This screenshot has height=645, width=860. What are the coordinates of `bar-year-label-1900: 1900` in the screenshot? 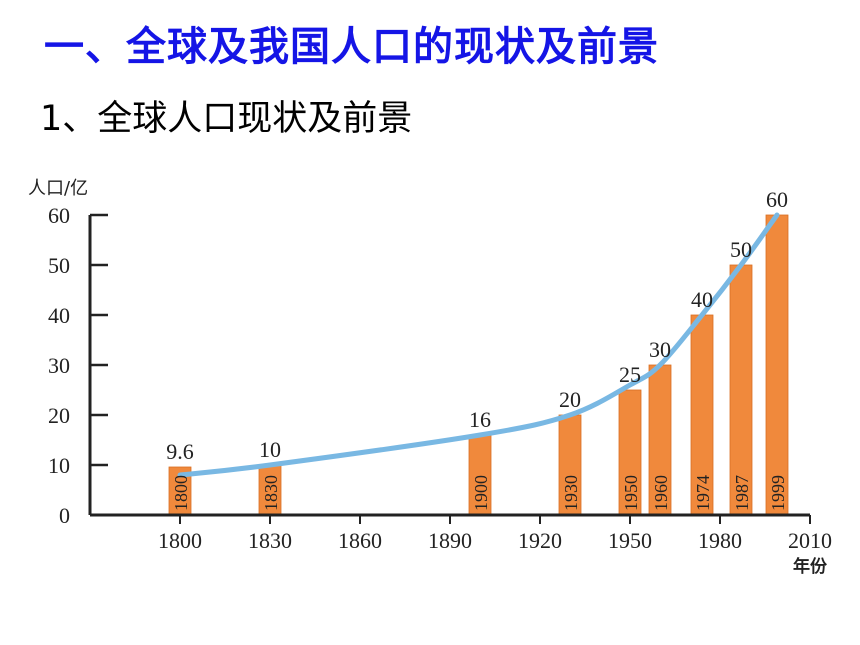 It's located at (481, 493).